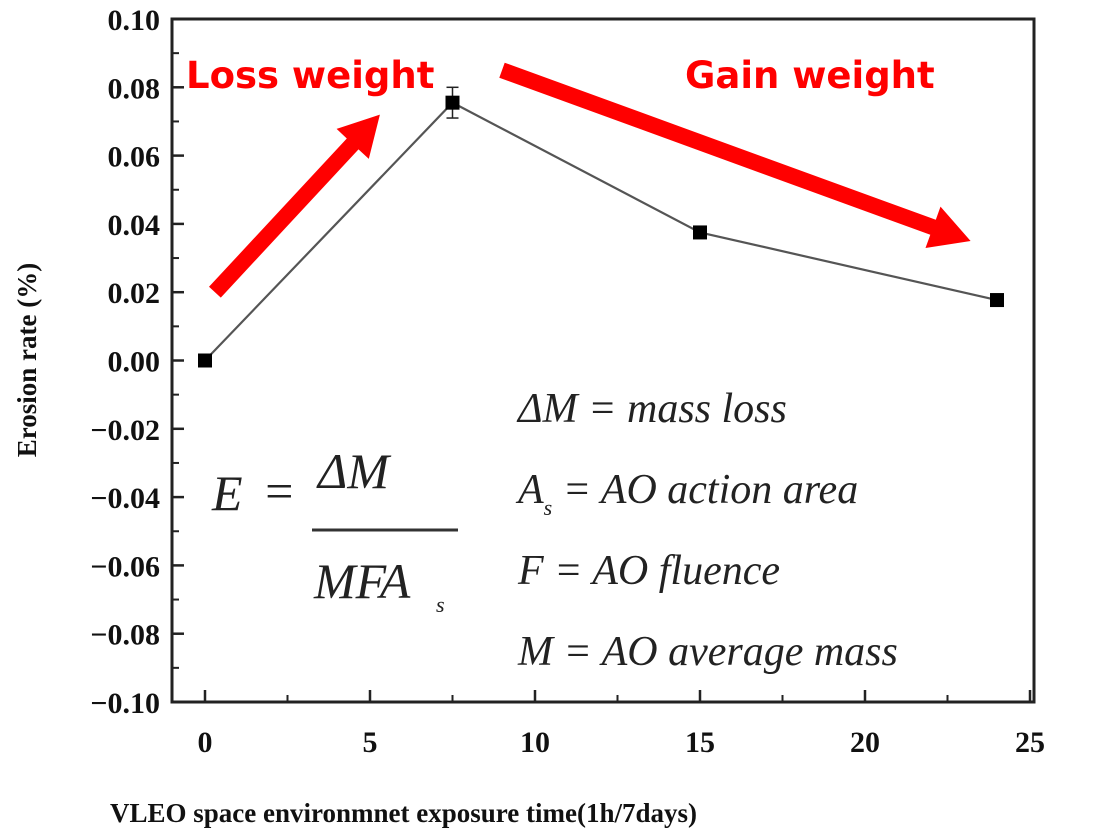 Image resolution: width=1102 pixels, height=837 pixels. I want to click on x-tick-label: 0, so click(205, 742).